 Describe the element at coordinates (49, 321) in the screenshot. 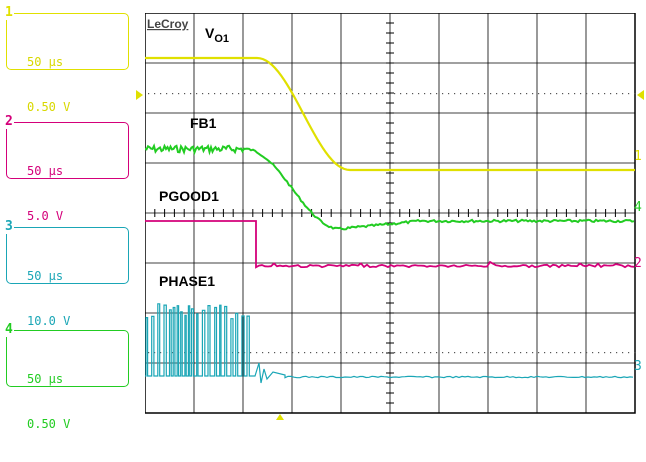

I see `channel-3-volts-div: 10.0 V` at that location.